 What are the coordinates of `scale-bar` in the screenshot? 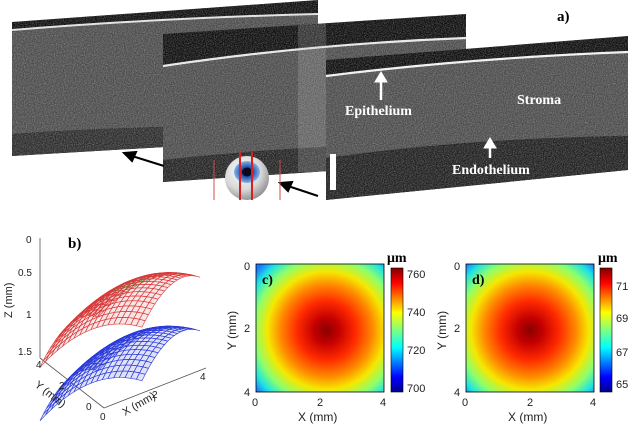 It's located at (333, 172).